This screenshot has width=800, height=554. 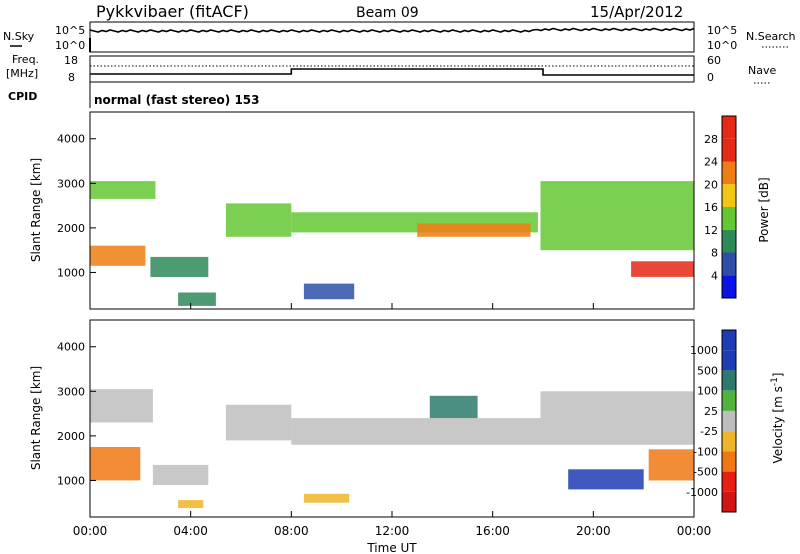 What do you see at coordinates (392, 306) in the screenshot?
I see `power-x-axis` at bounding box center [392, 306].